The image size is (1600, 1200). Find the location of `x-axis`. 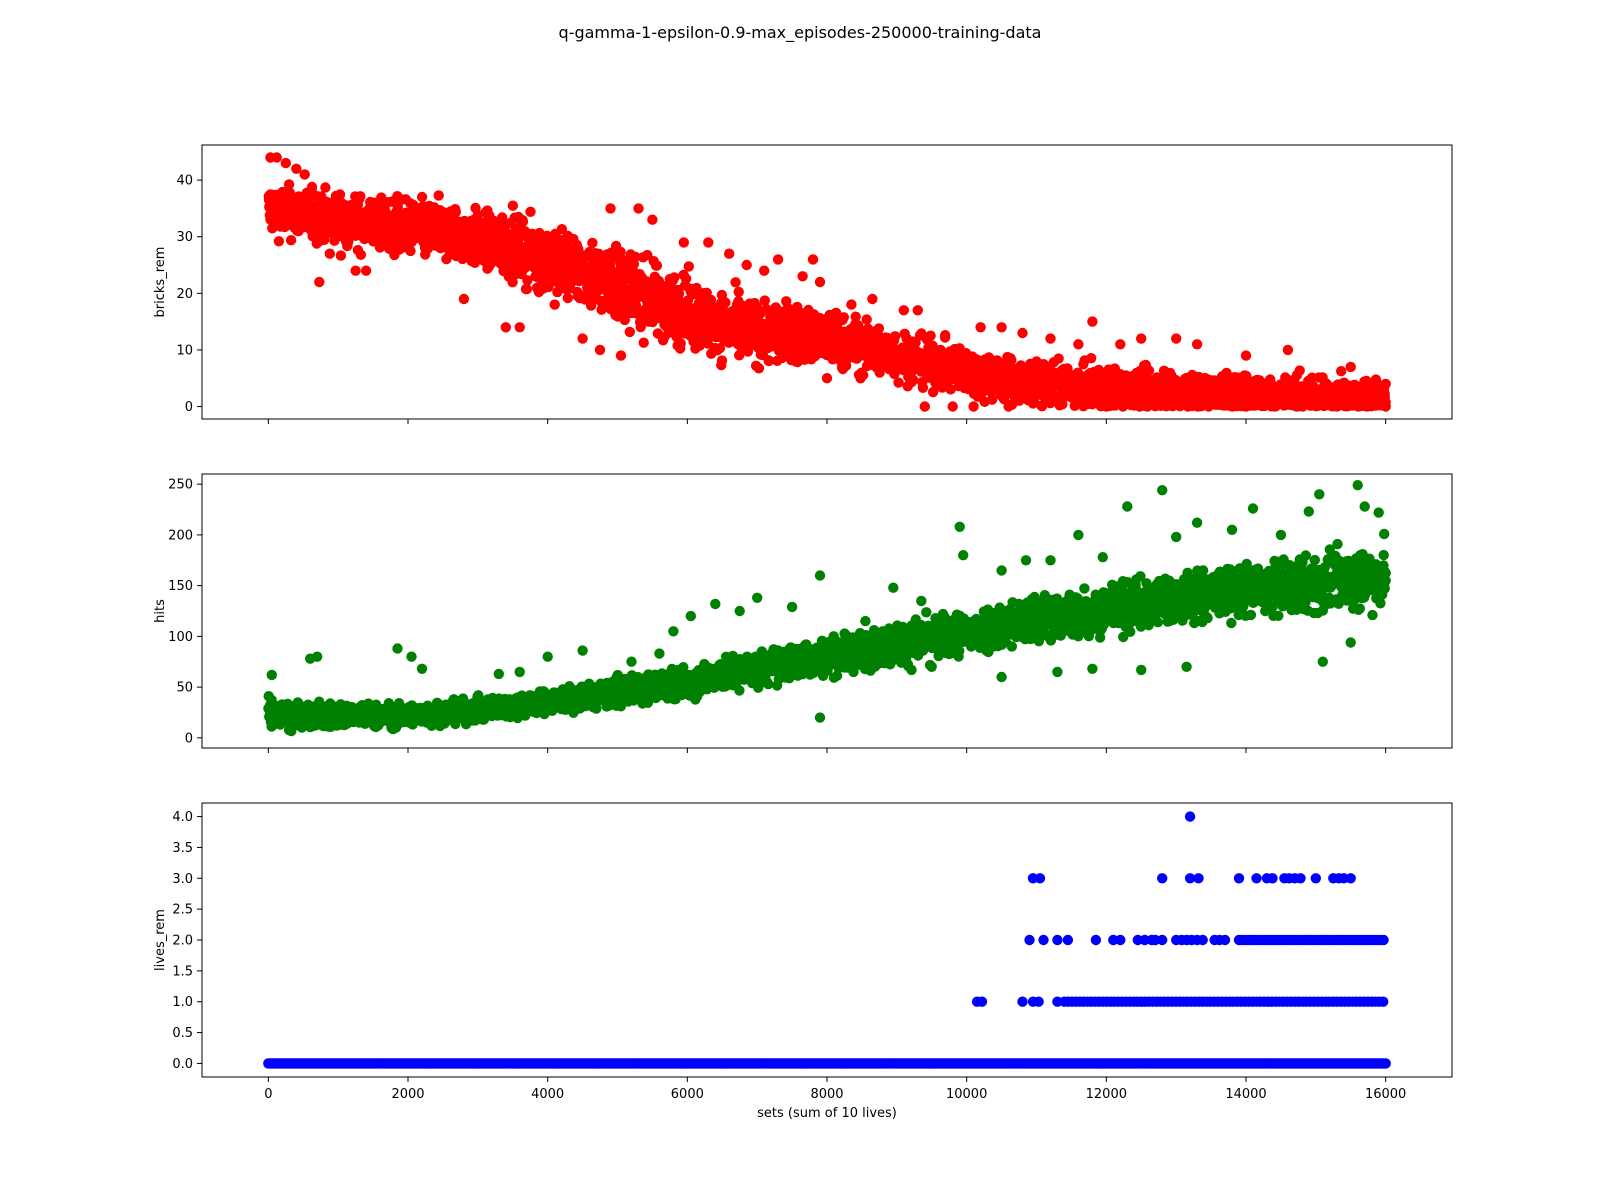

x-axis is located at coordinates (827, 421).